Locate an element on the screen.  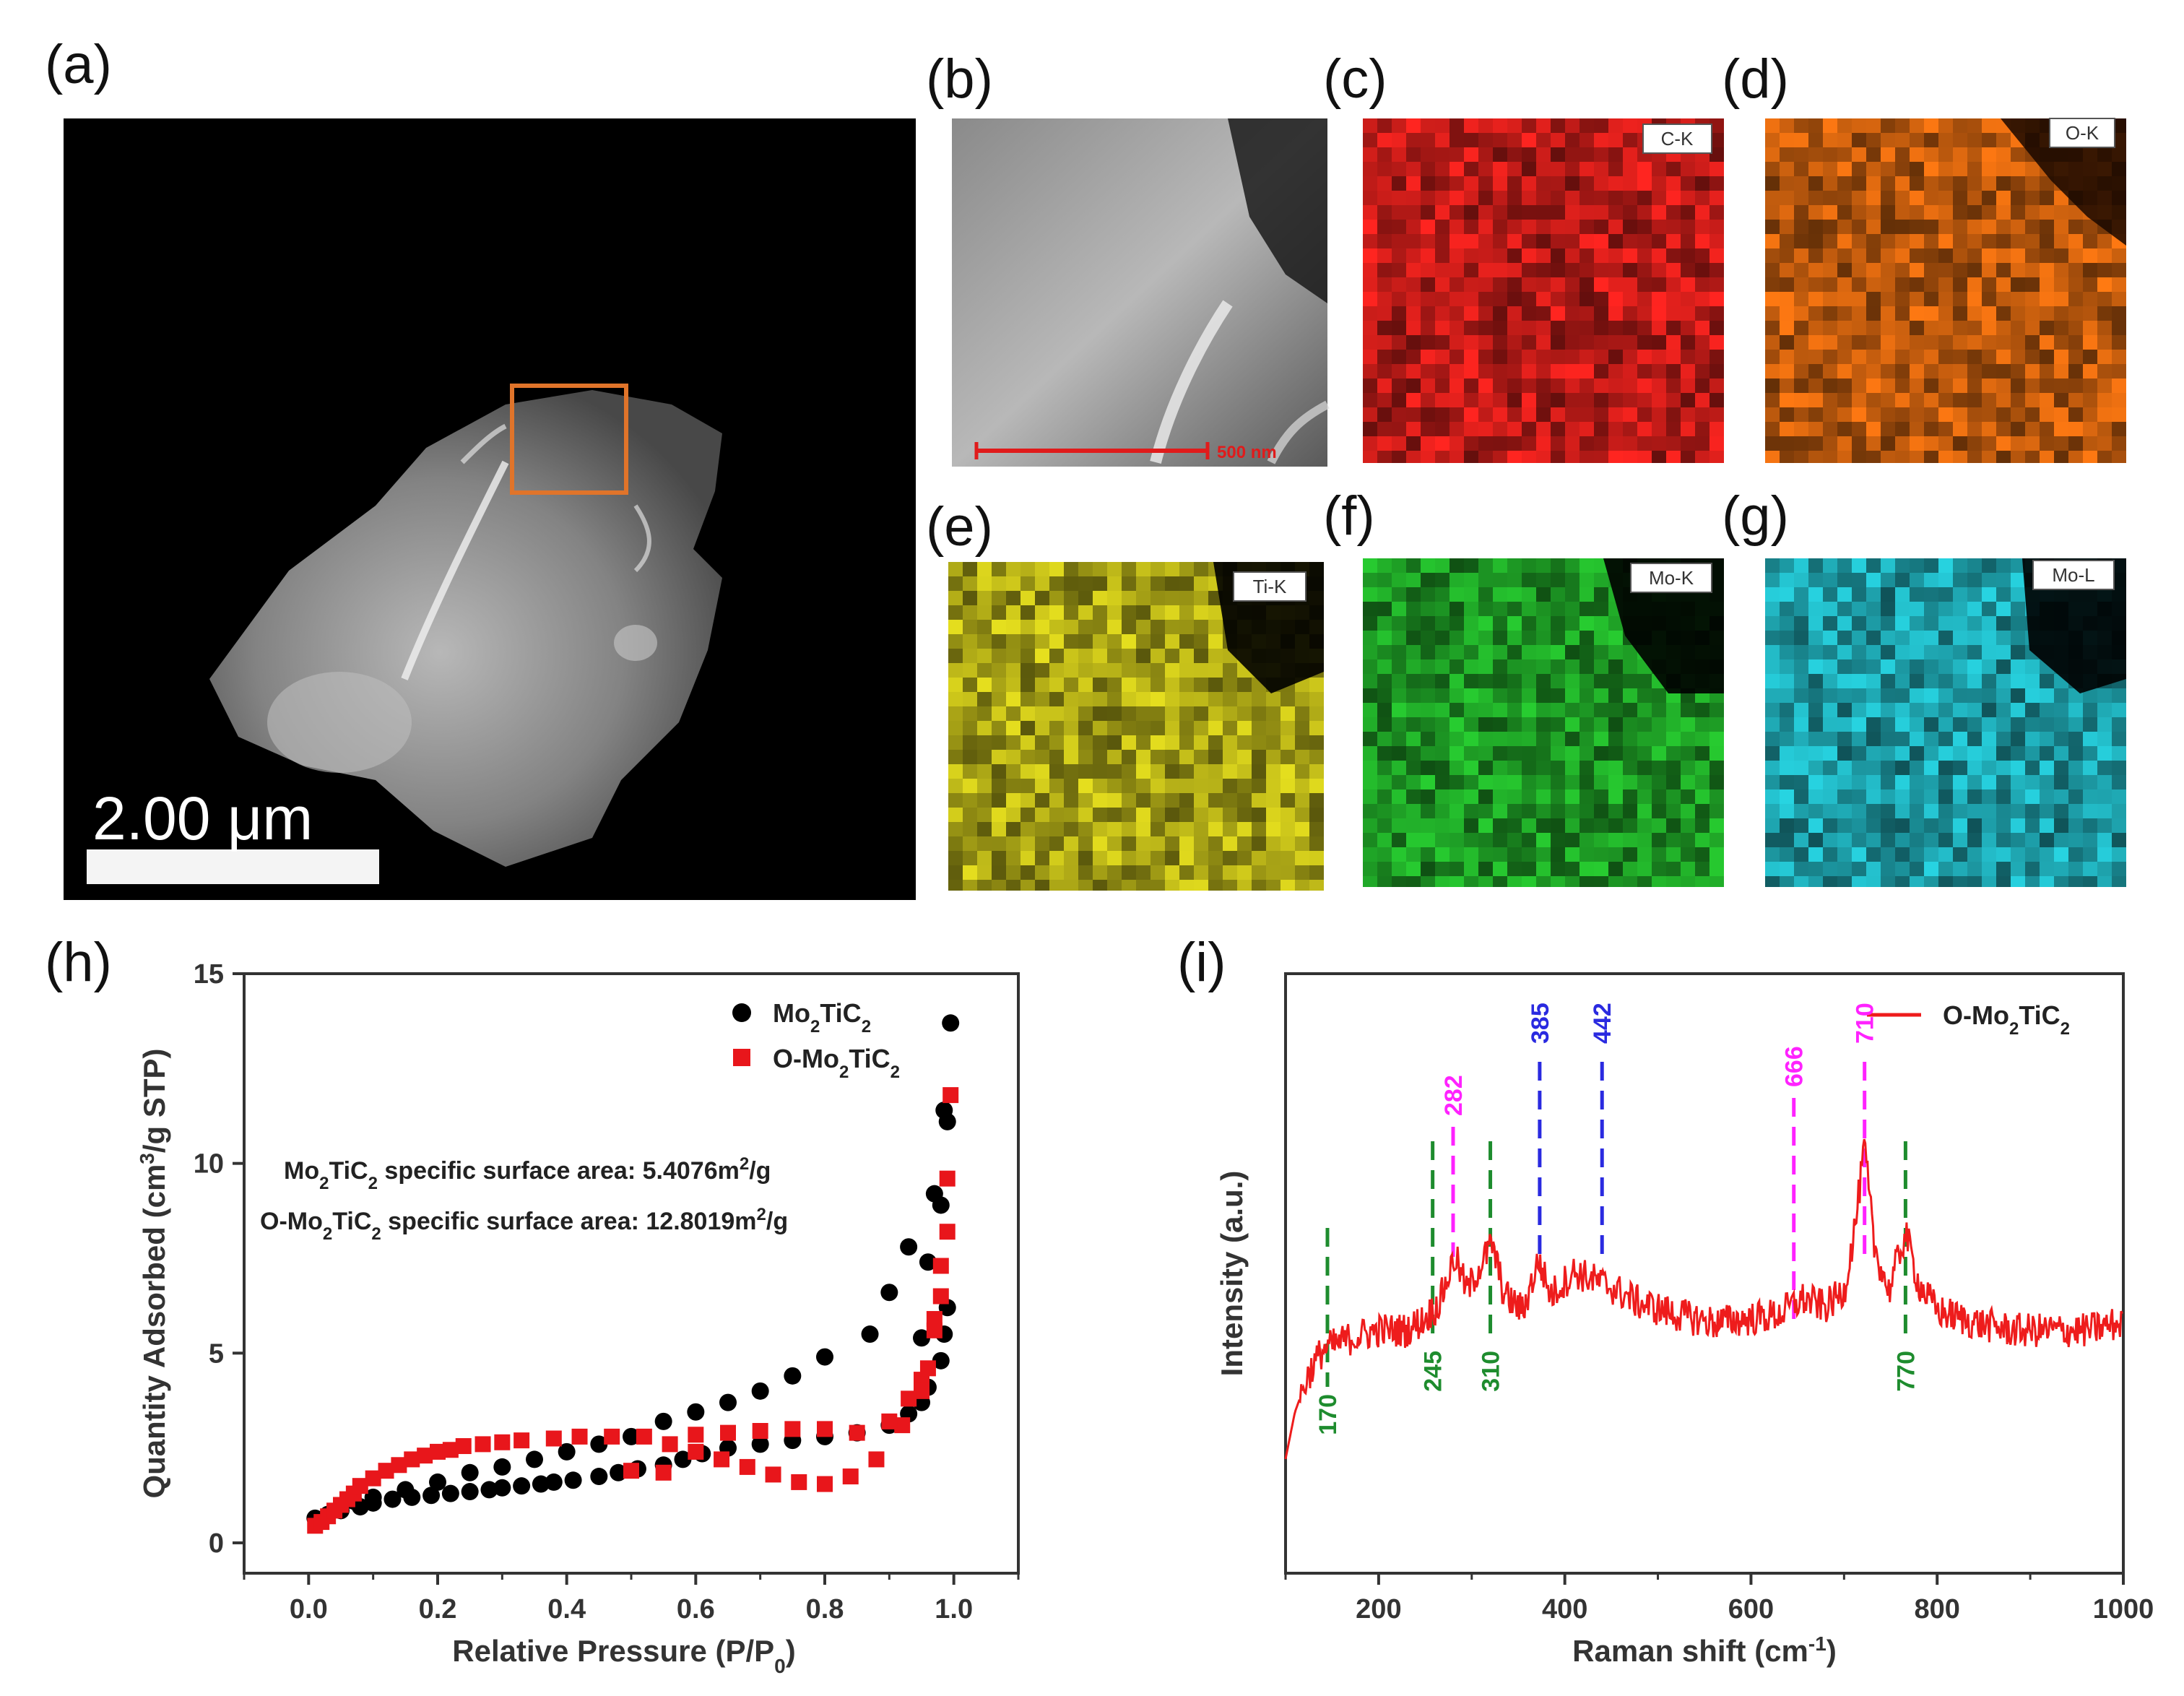
x-tick-label: 800 is located at coordinates (1937, 1609).